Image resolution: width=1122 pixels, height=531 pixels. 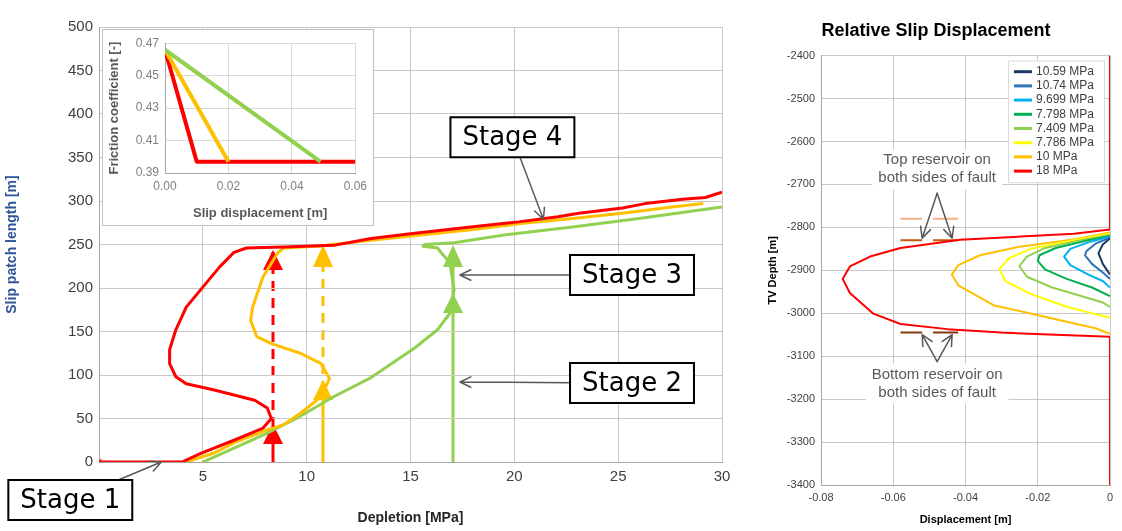 What do you see at coordinates (937, 382) in the screenshot?
I see `annotation: Bottom reservoir on both sides of fault` at bounding box center [937, 382].